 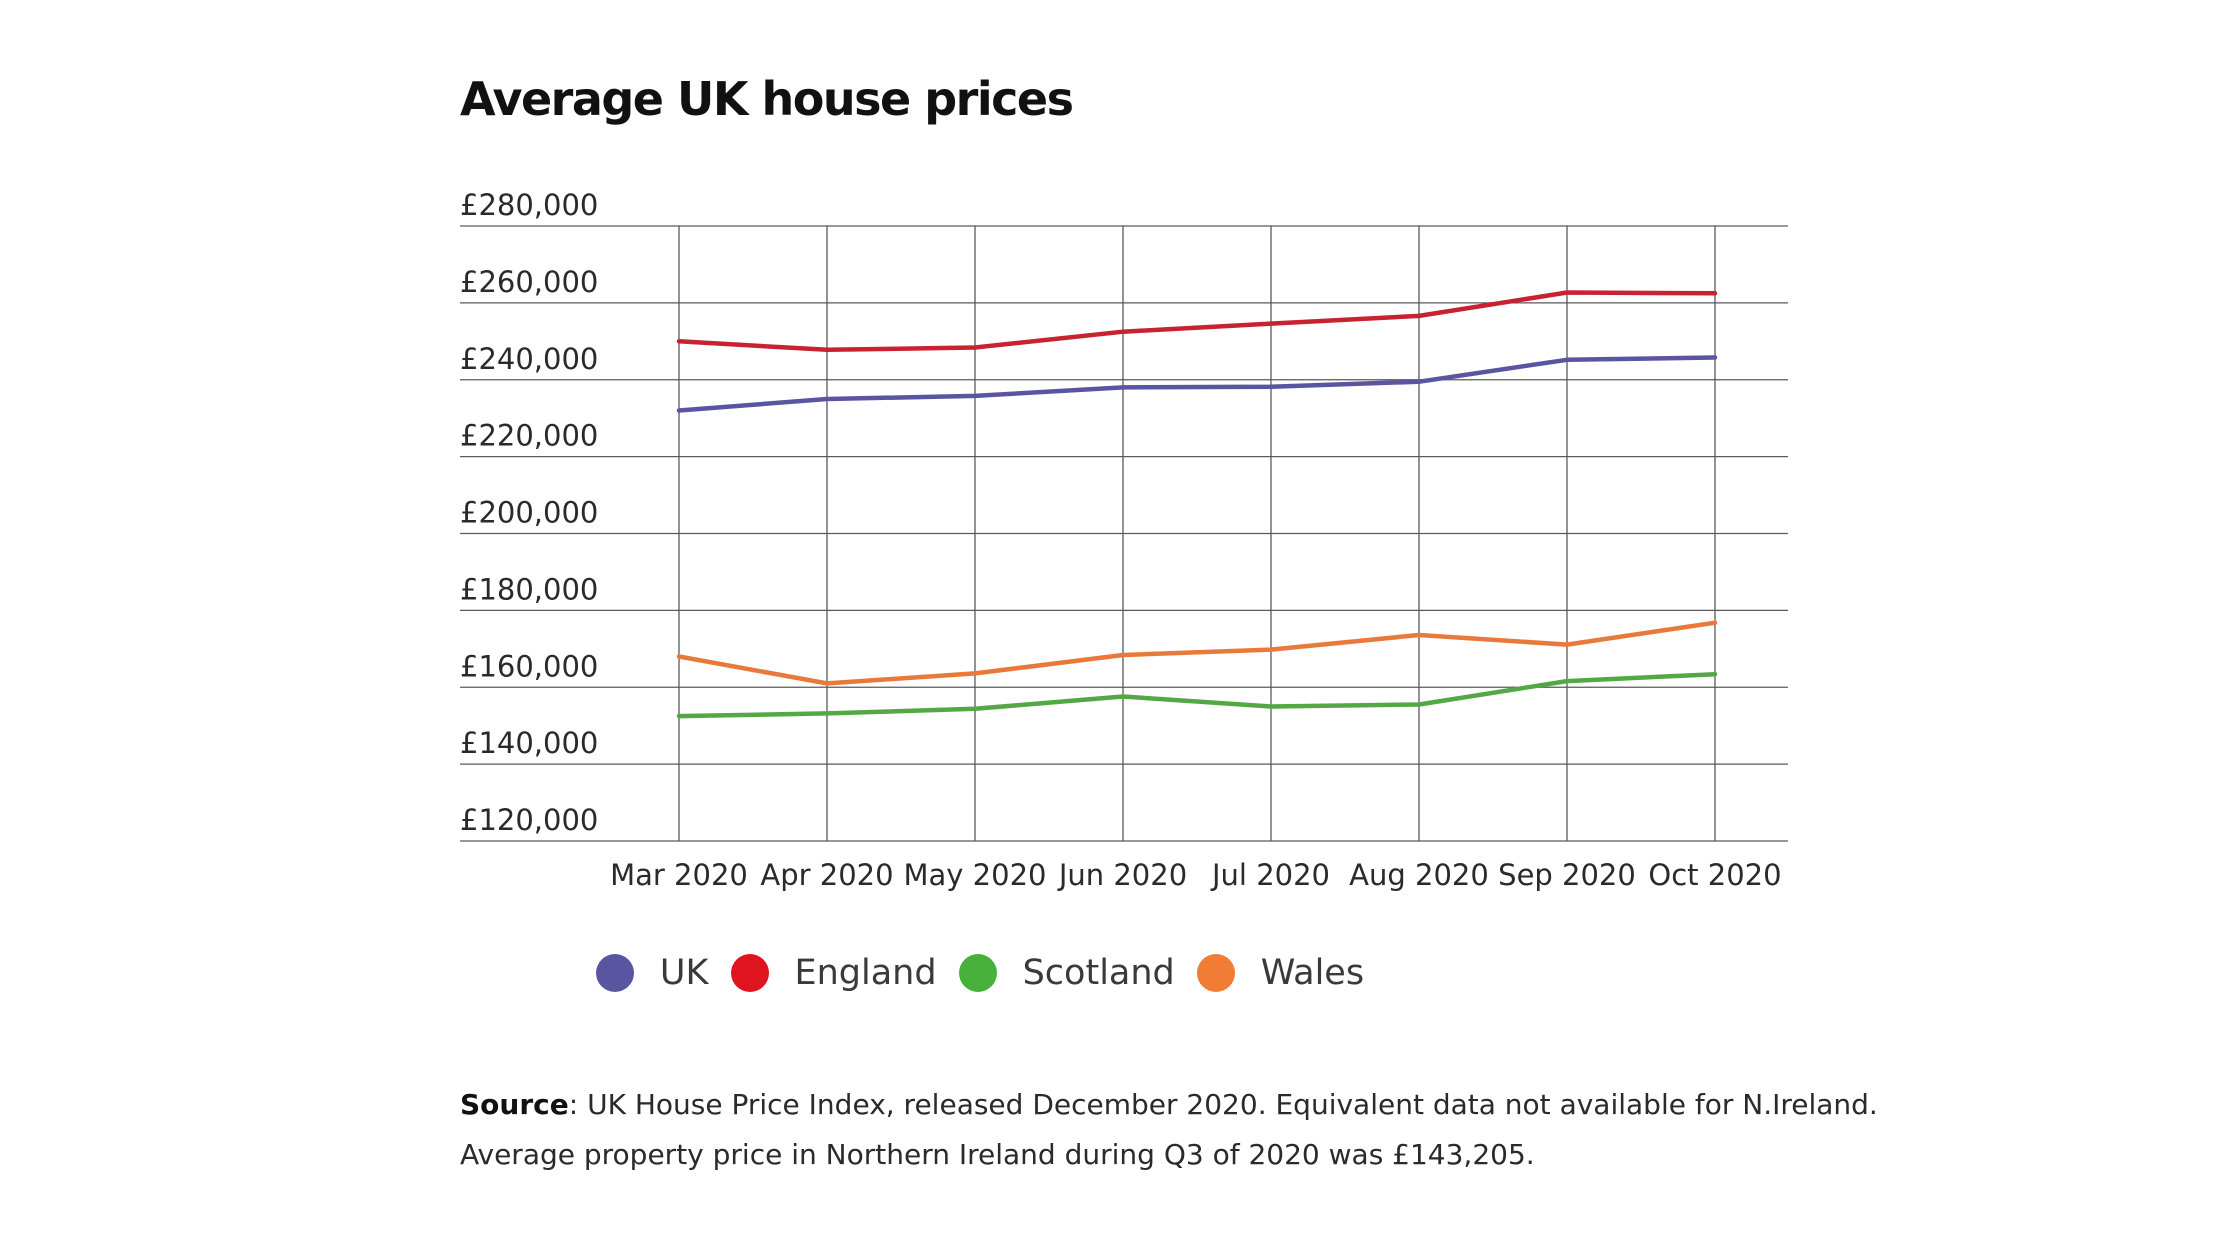 I want to click on legend-swatch-england, so click(x=749, y=973).